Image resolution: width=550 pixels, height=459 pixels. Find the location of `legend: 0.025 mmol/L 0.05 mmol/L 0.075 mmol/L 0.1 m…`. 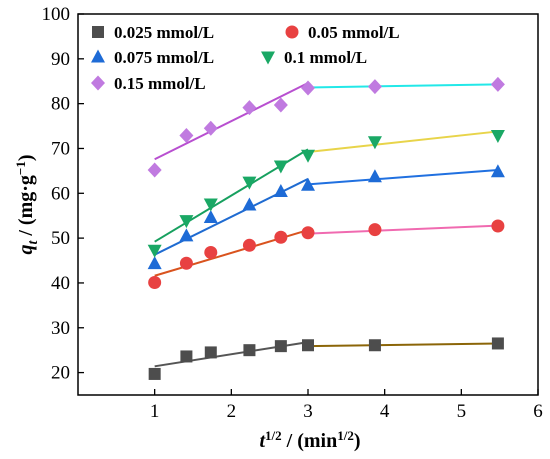

legend: 0.025 mmol/L 0.05 mmol/L 0.075 mmol/L 0.1 m… is located at coordinates (245, 58).